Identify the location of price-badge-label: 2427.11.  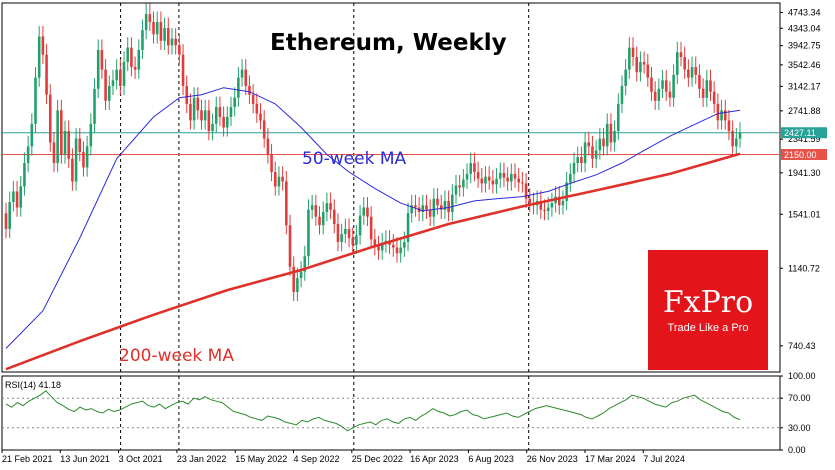
(800, 133).